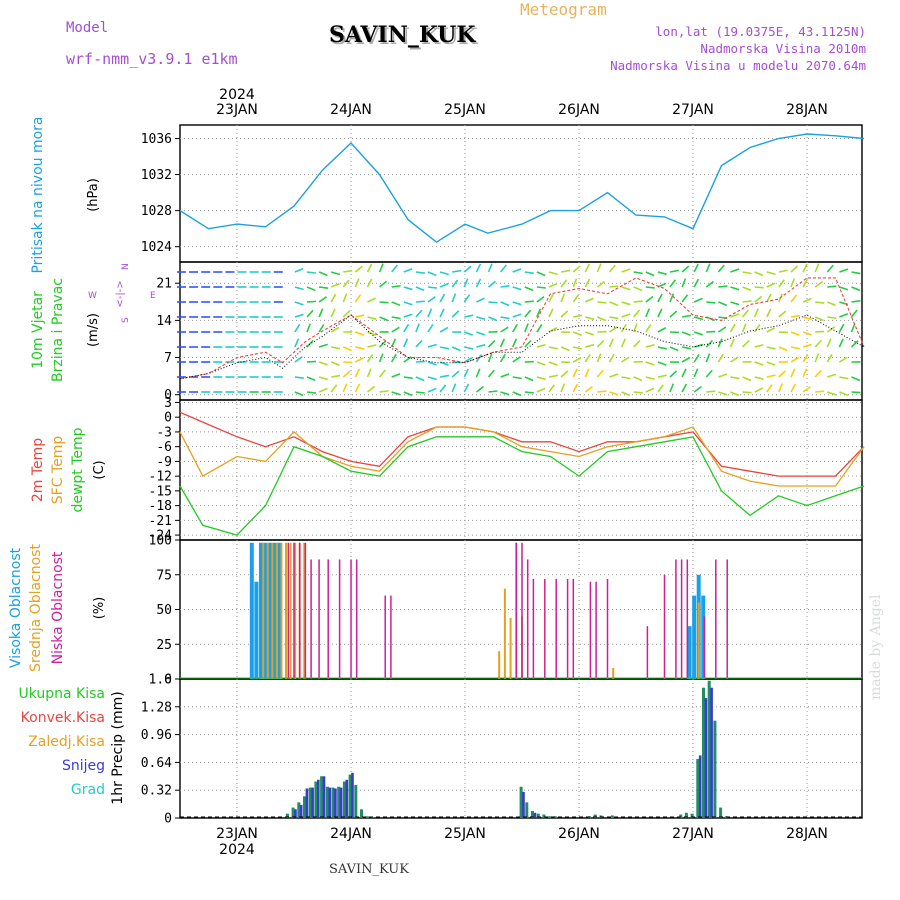 Image resolution: width=900 pixels, height=900 pixels. What do you see at coordinates (160, 541) in the screenshot?
I see `ytick-label-clouds-4: 100` at bounding box center [160, 541].